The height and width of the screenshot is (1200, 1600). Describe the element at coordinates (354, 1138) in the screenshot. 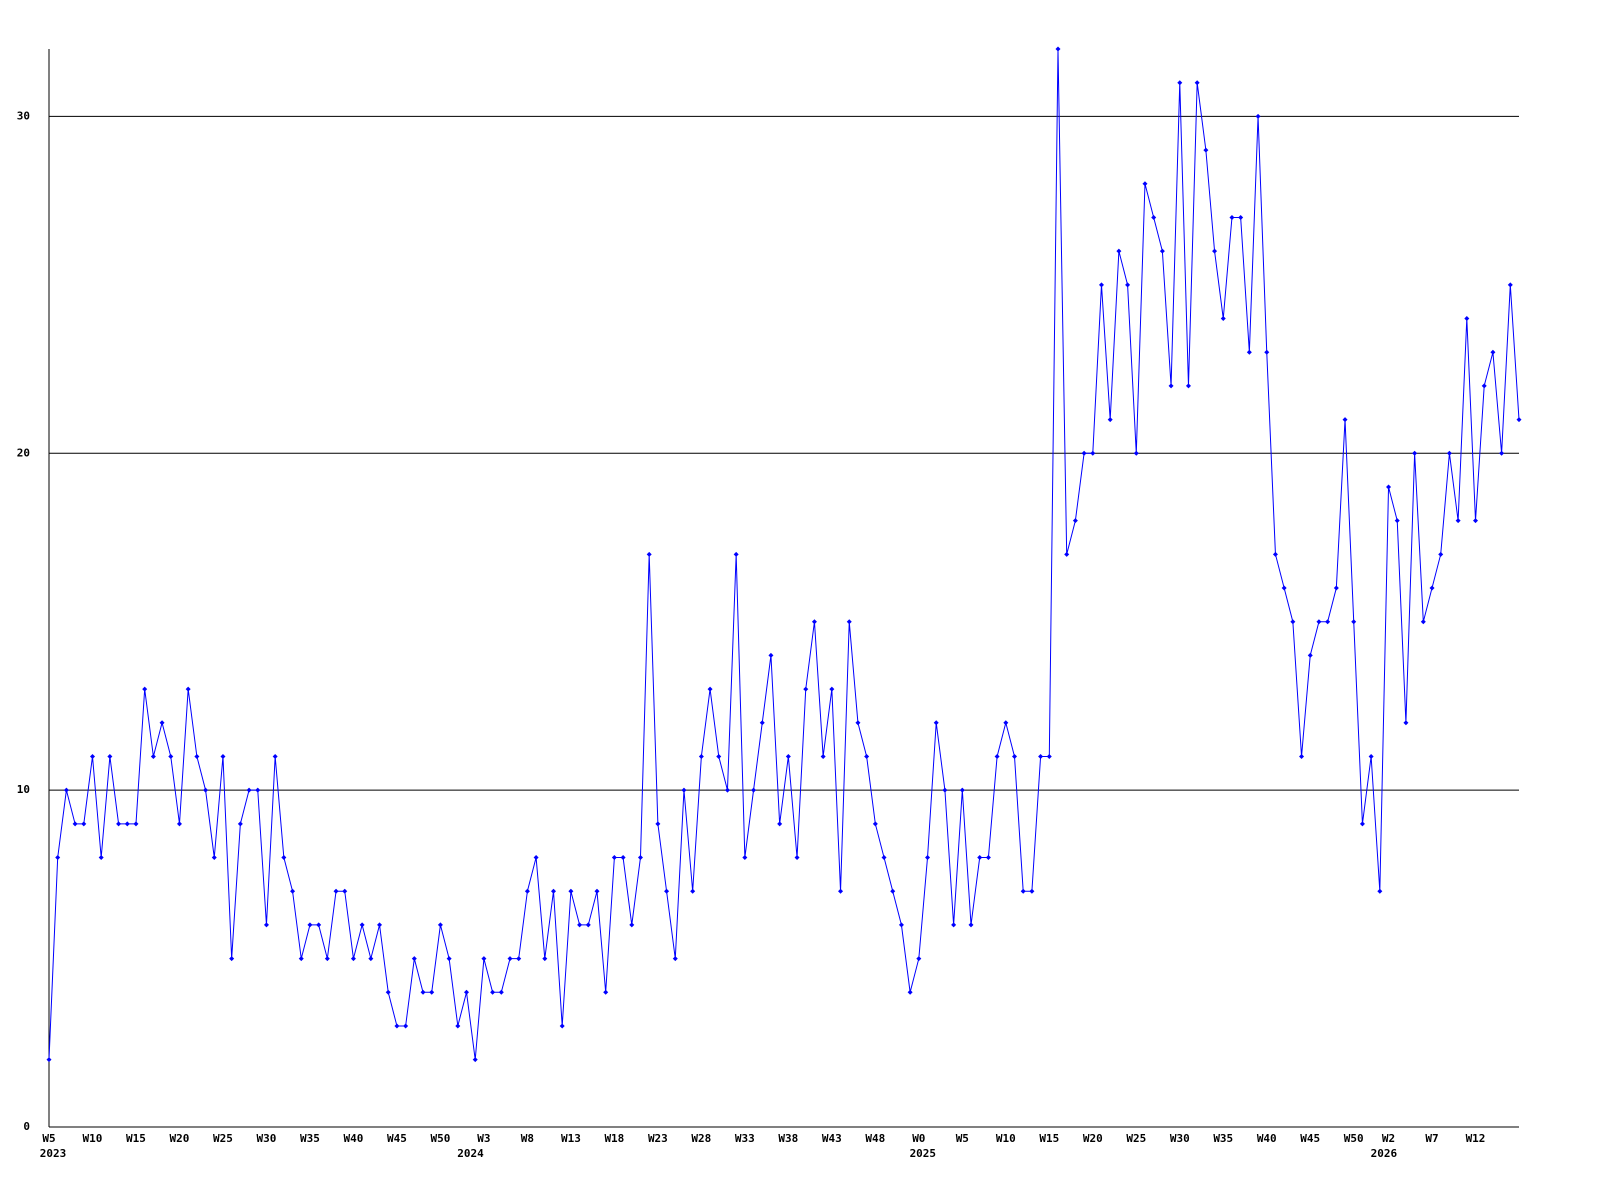

I see `x-tick-label: W40` at that location.